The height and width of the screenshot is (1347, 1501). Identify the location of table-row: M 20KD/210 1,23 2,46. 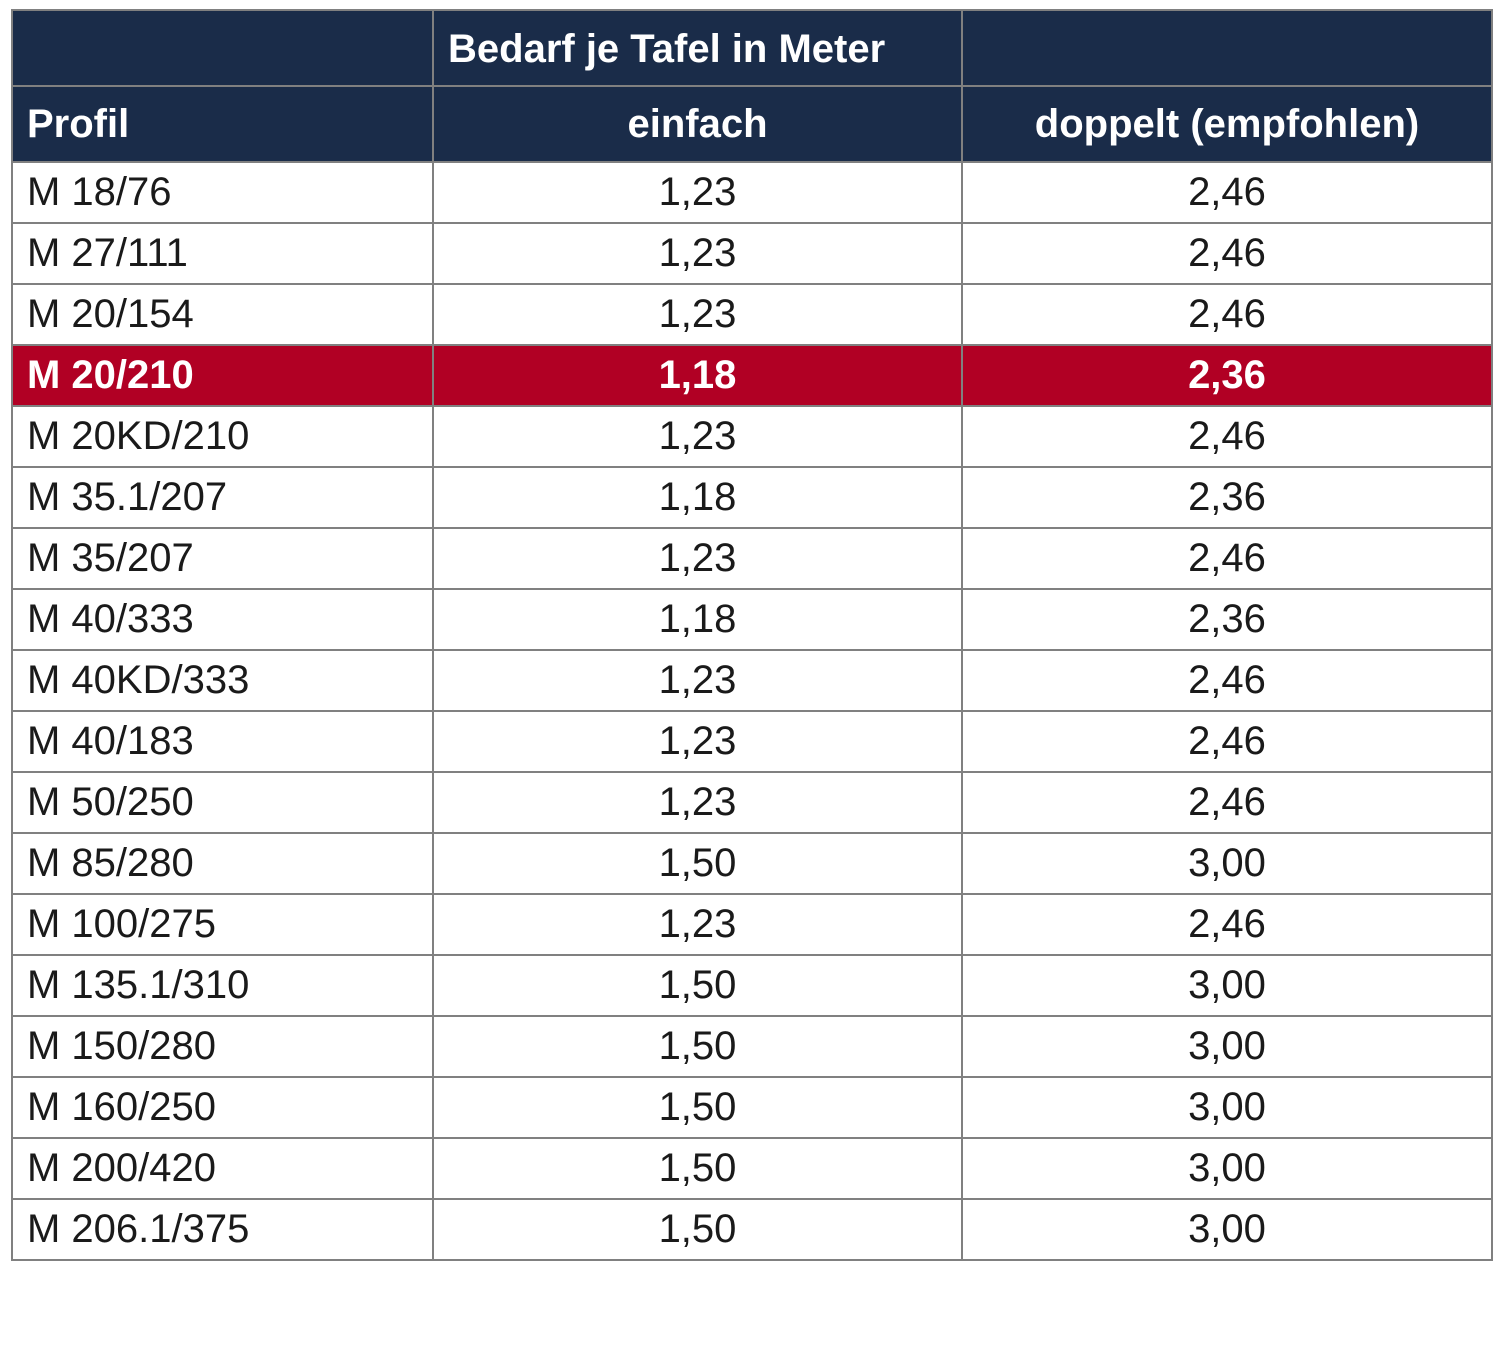
(752, 436).